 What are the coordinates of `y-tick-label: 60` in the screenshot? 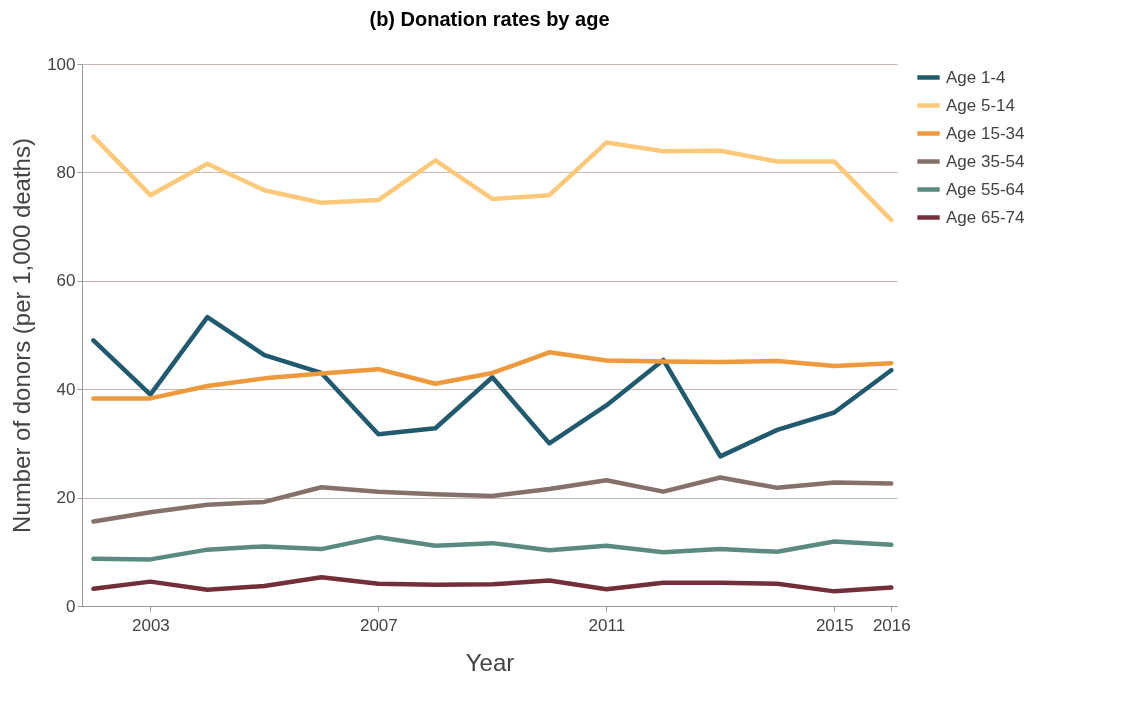 It's located at (66, 281).